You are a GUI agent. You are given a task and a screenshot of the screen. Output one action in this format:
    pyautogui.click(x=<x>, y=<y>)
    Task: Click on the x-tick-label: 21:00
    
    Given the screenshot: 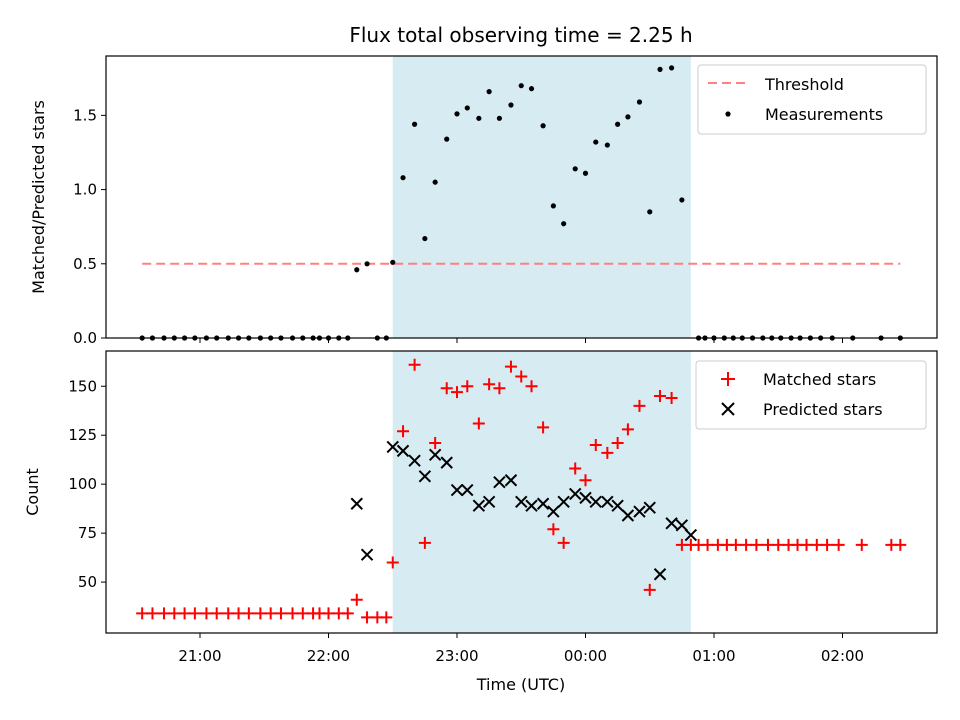 What is the action you would take?
    pyautogui.click(x=199, y=656)
    